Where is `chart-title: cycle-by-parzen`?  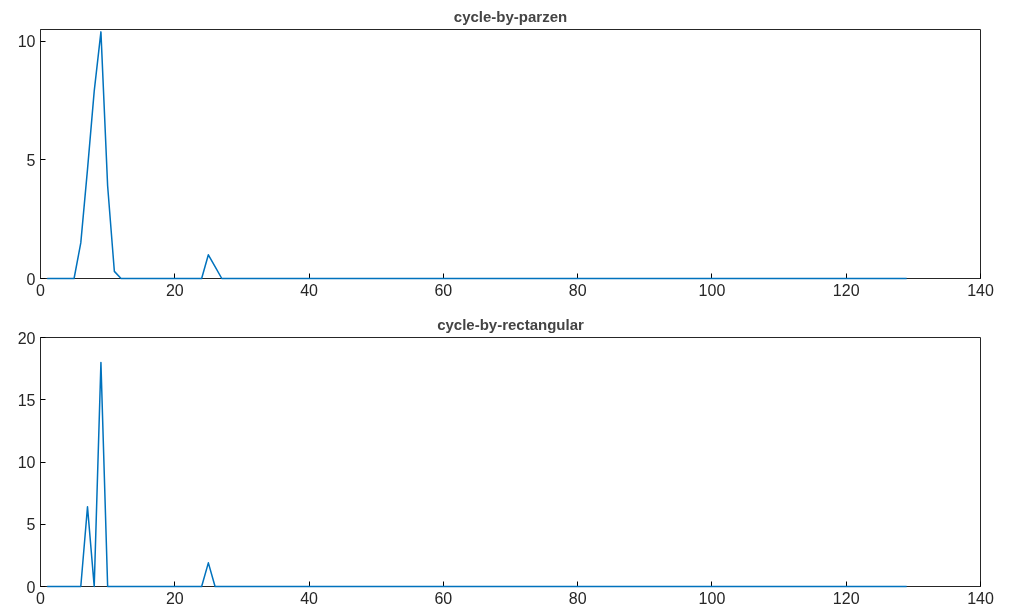
chart-title: cycle-by-parzen is located at coordinates (510, 16).